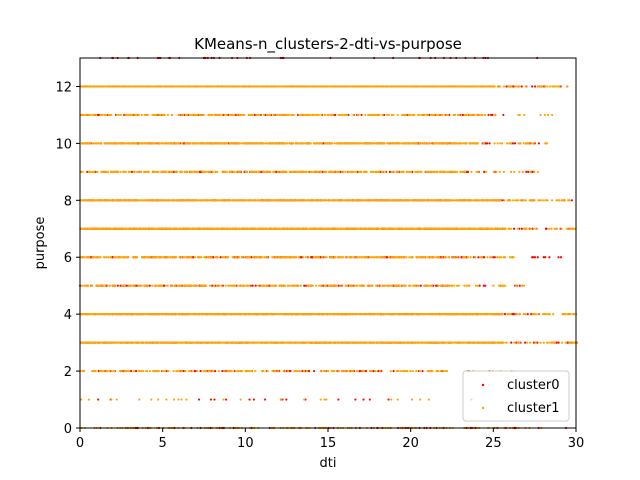  What do you see at coordinates (303, 285) in the screenshot?
I see `series-cluster1-row` at bounding box center [303, 285].